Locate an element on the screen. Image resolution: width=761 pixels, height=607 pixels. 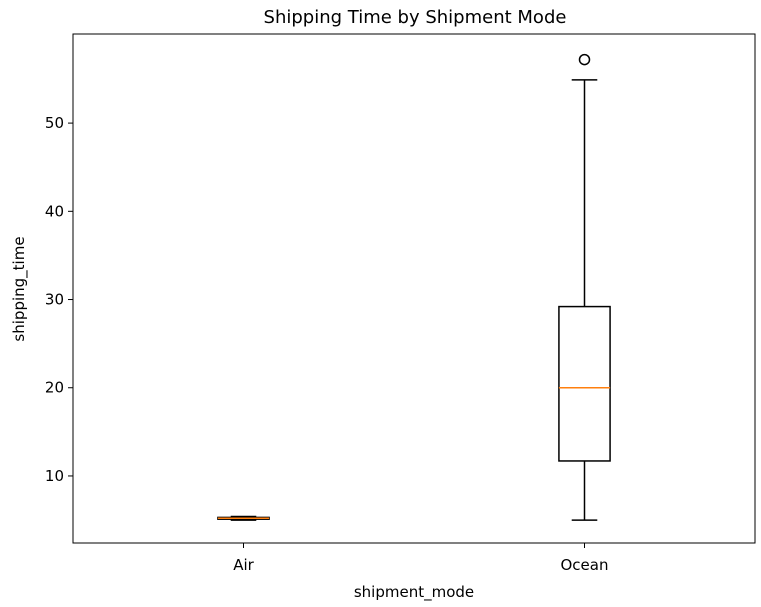
x-tick-label: Ocean is located at coordinates (585, 565).